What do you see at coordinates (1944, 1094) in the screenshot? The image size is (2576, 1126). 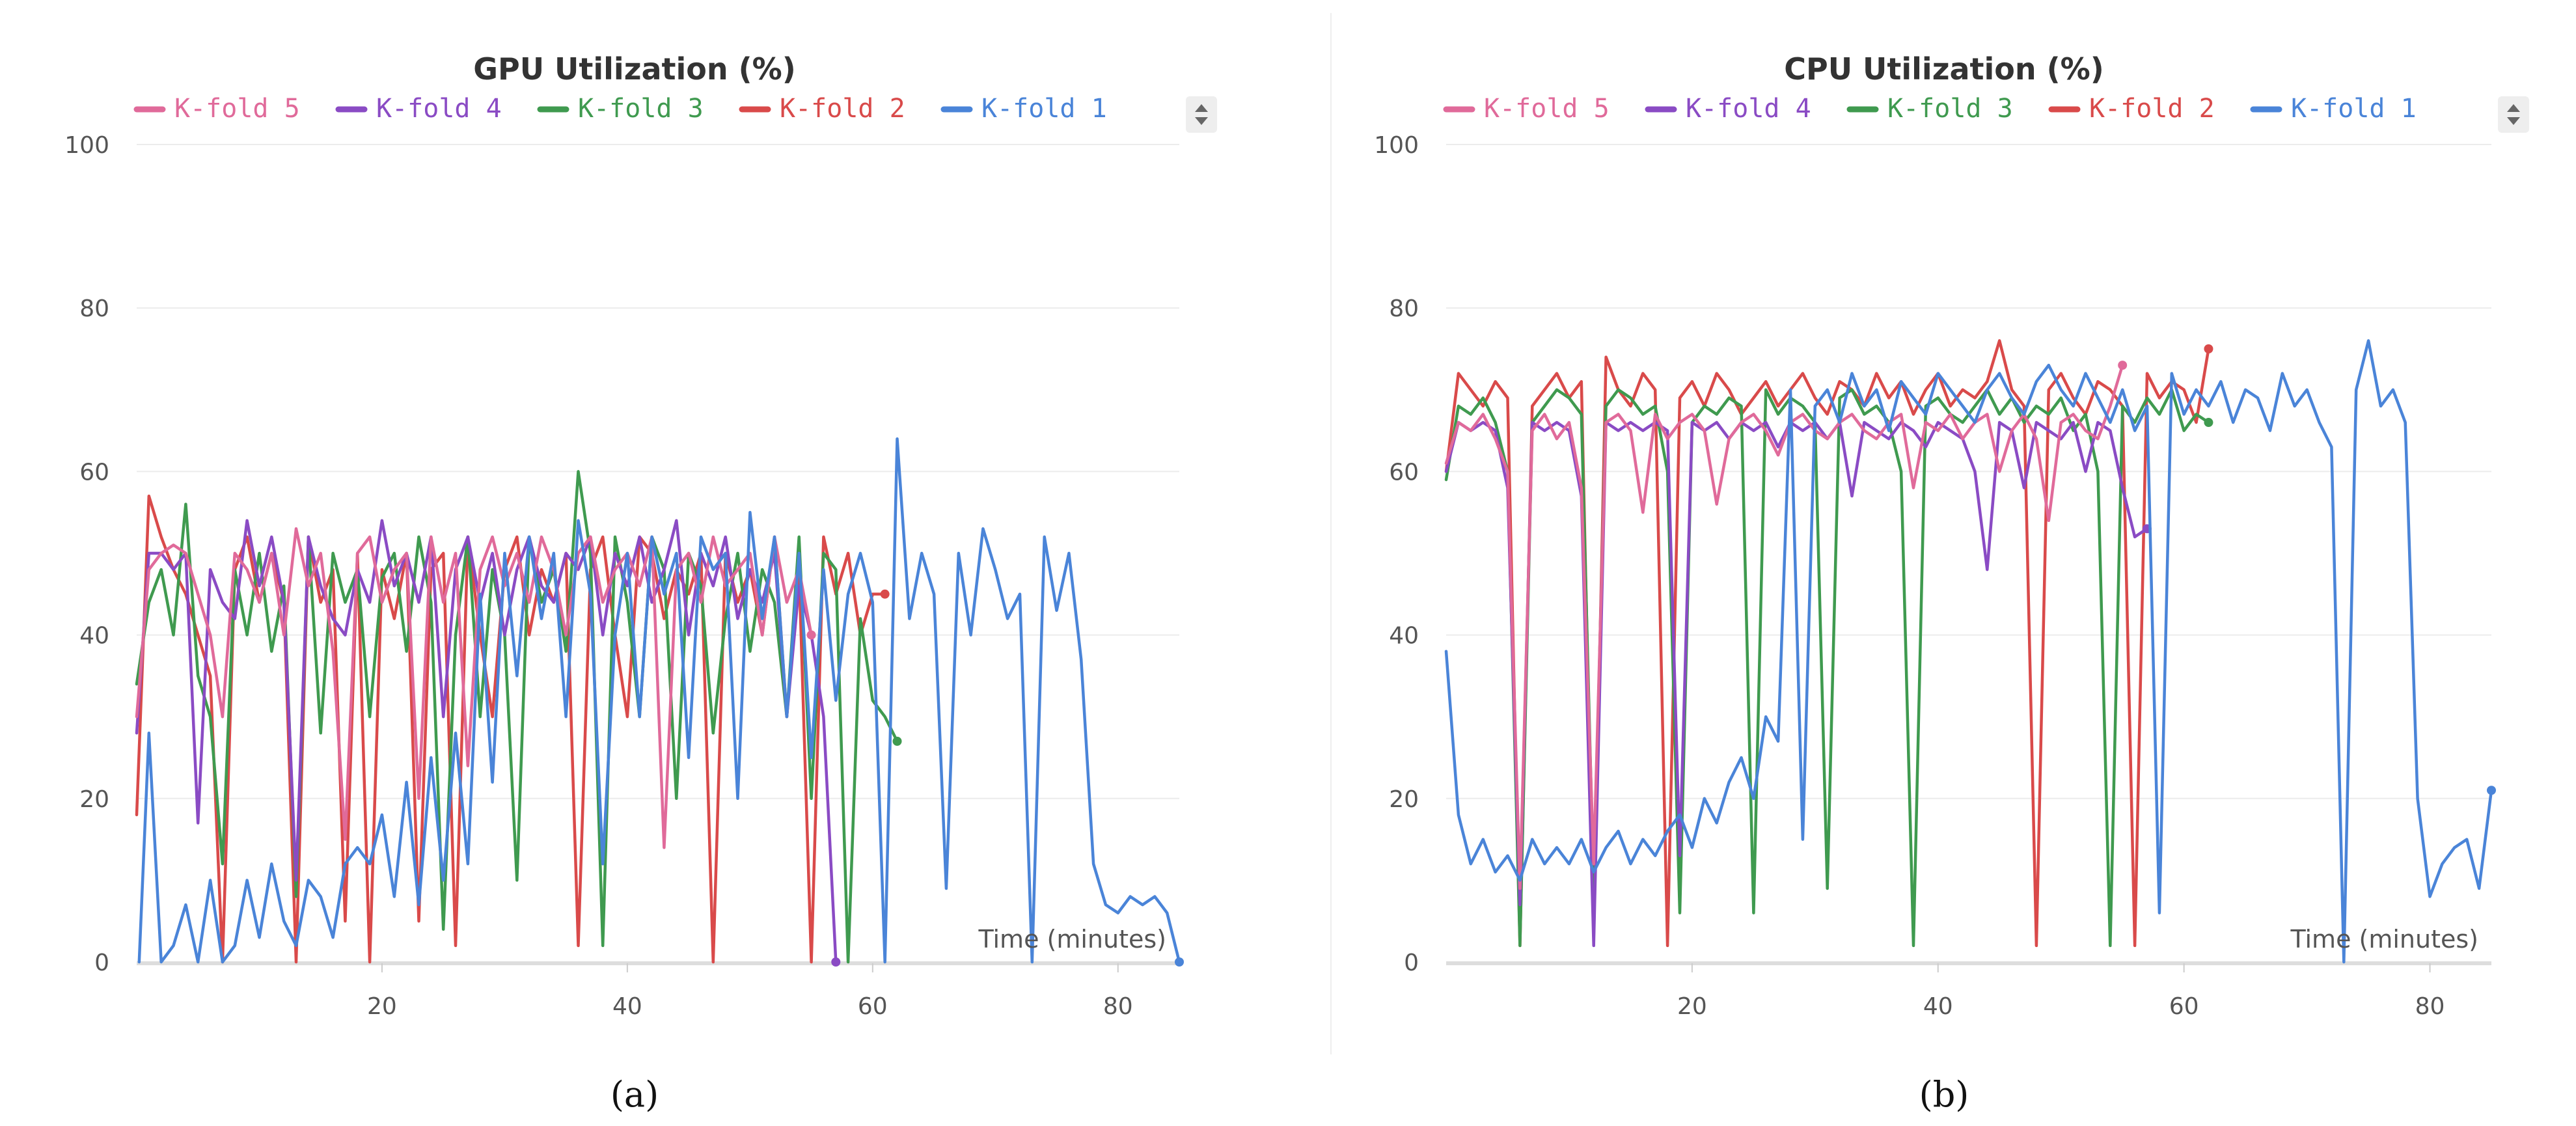 I see `figure-caption: (b)` at bounding box center [1944, 1094].